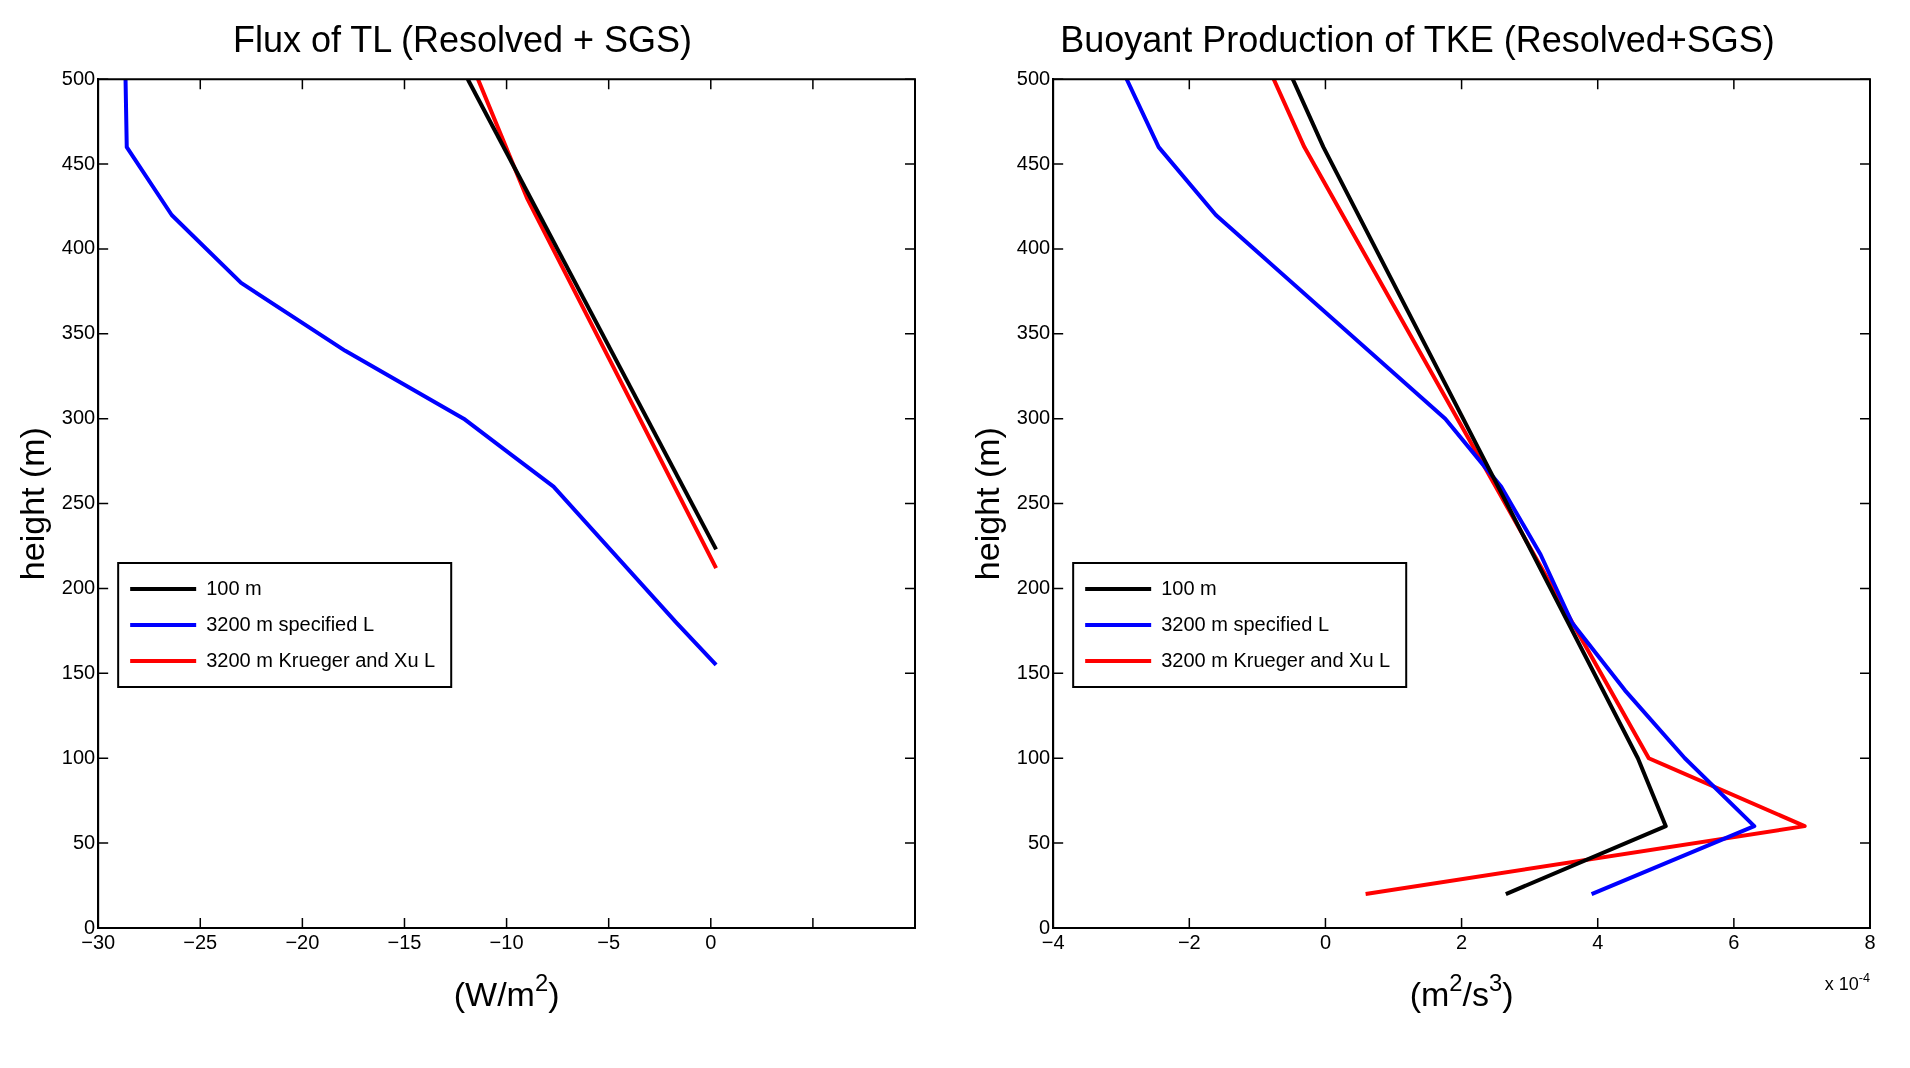  I want to click on x-tick-label: −10, so click(506, 941).